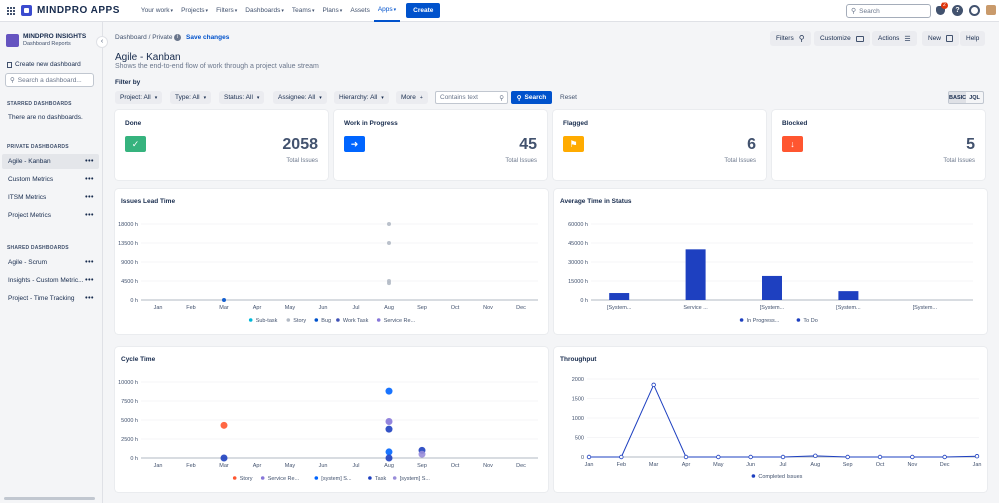 The width and height of the screenshot is (999, 503). What do you see at coordinates (780, 477) in the screenshot?
I see `legend-label: Completed Issues` at bounding box center [780, 477].